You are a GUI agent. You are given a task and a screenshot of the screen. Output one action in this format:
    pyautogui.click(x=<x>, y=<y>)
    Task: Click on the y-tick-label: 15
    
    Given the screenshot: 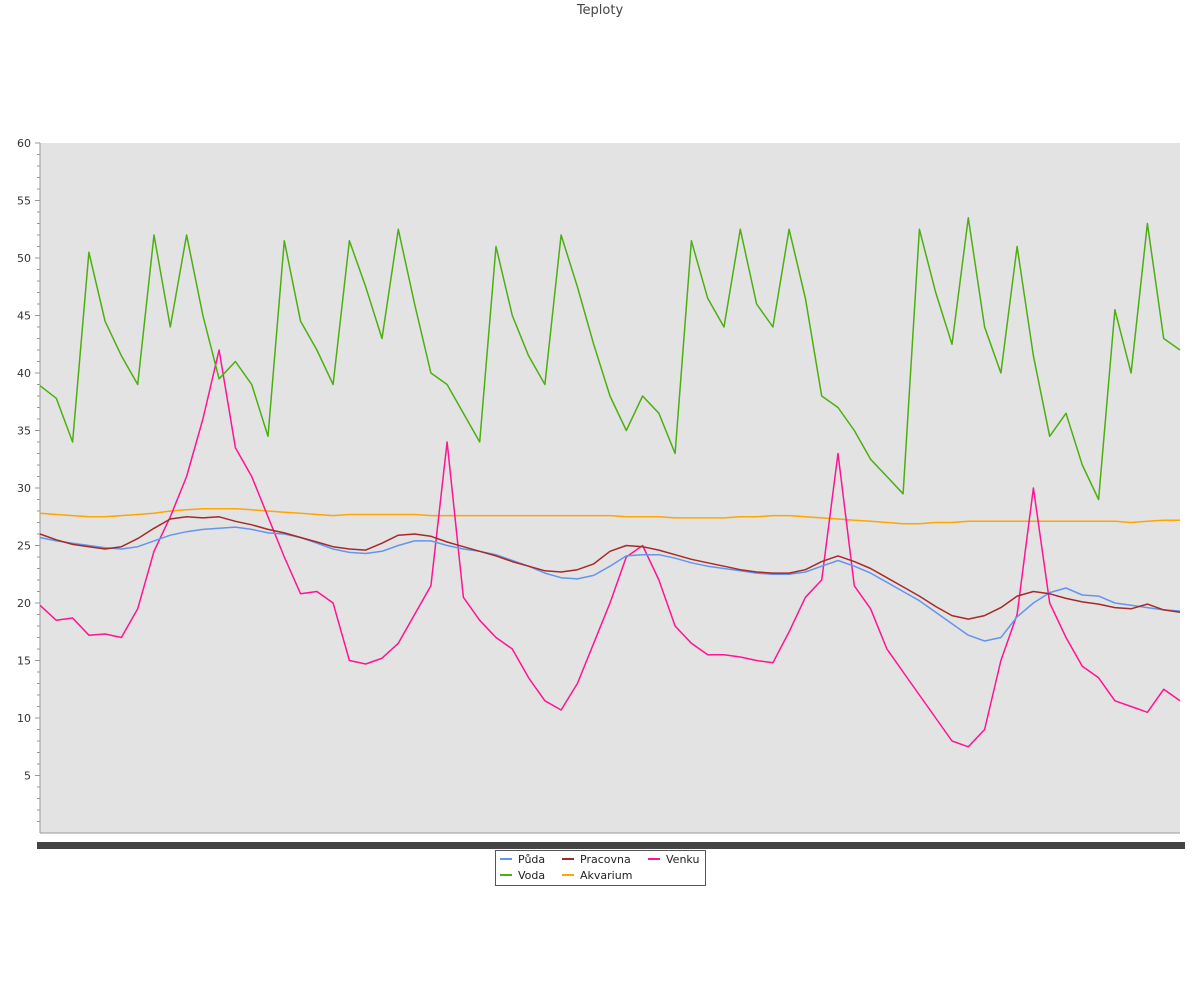 What is the action you would take?
    pyautogui.click(x=24, y=661)
    